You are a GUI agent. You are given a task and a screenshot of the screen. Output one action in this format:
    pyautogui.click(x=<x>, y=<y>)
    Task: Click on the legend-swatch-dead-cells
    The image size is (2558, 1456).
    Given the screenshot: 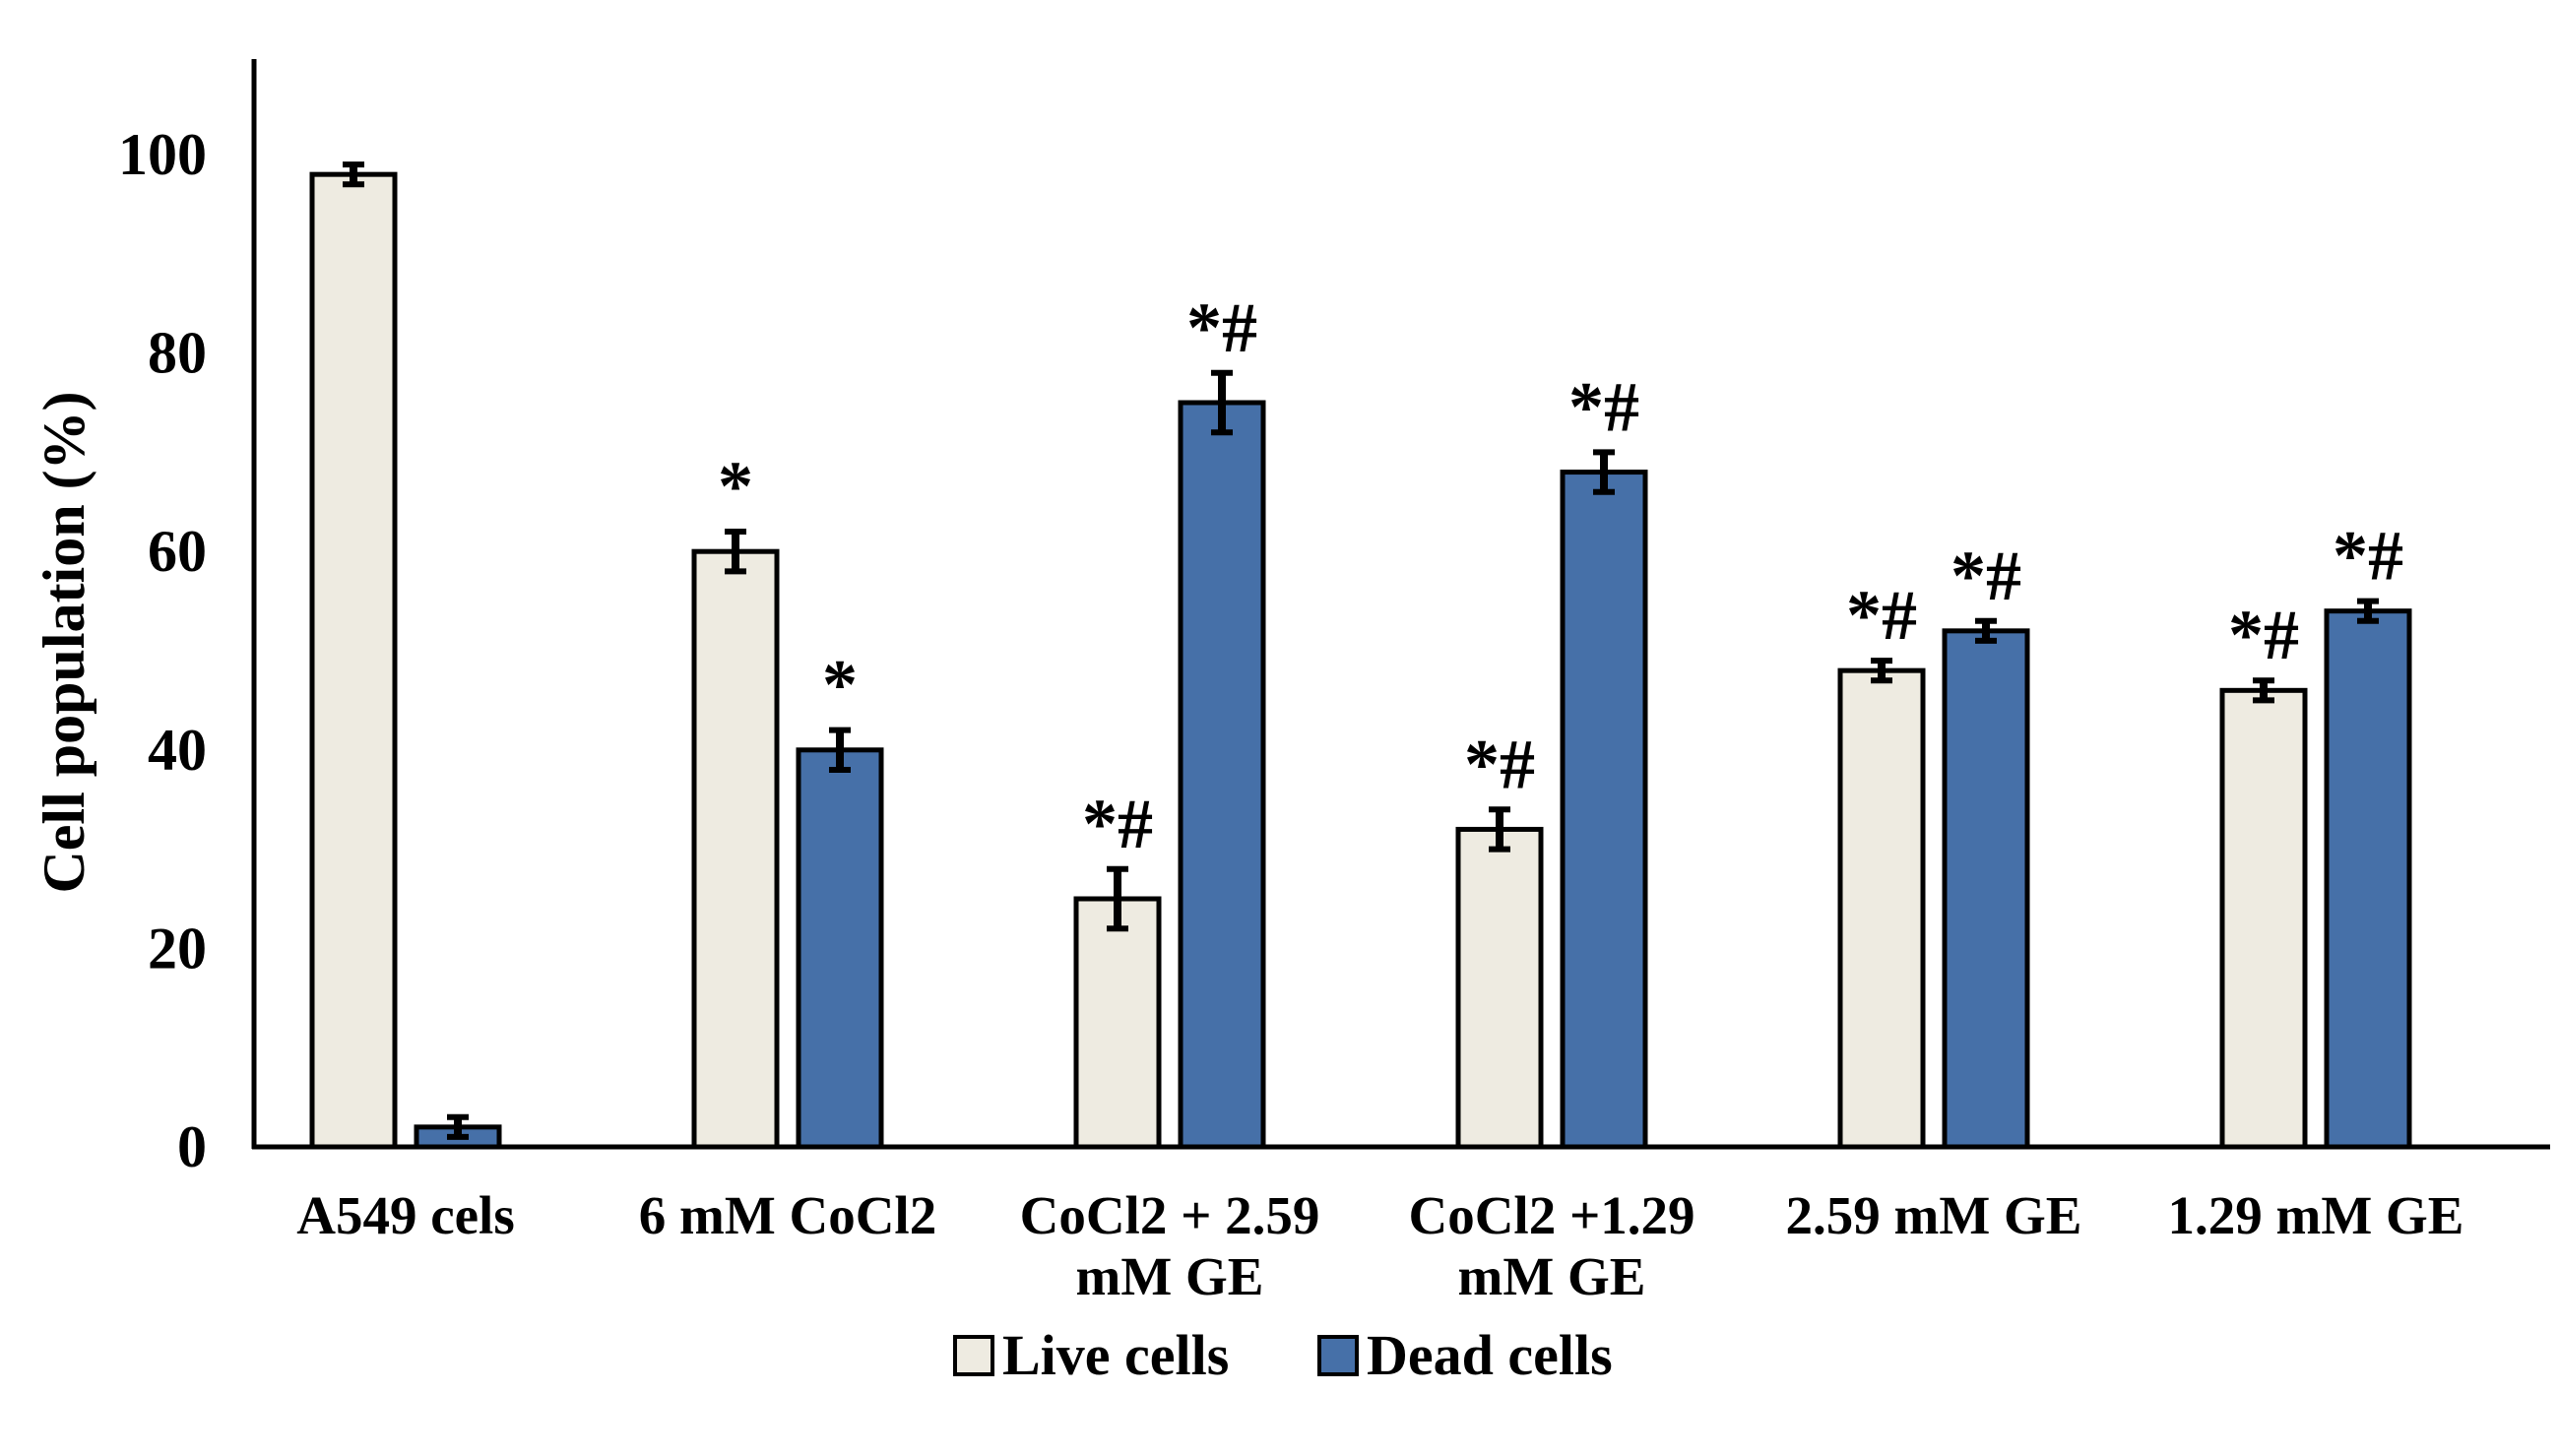 What is the action you would take?
    pyautogui.click(x=1338, y=1355)
    